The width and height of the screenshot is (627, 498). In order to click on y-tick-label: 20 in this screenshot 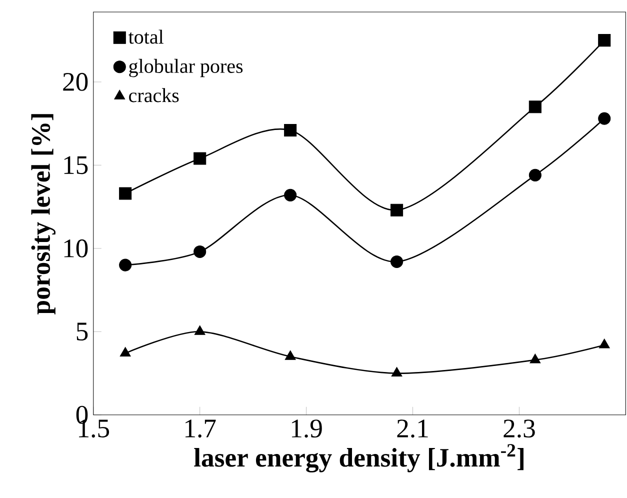, I will do `click(75, 82)`.